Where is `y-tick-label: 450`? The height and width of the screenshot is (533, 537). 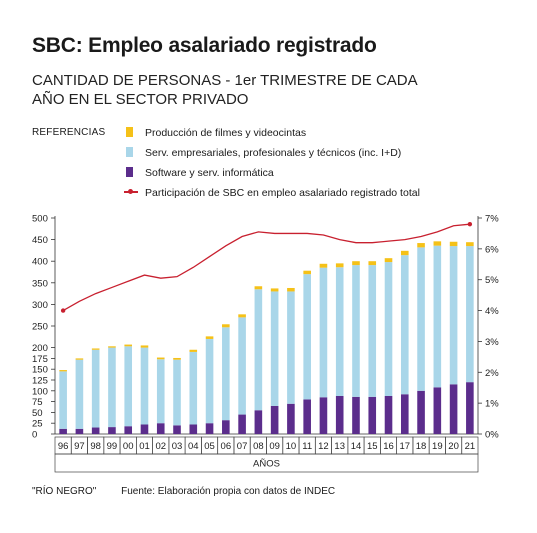
y-tick-label: 450 is located at coordinates (40, 240).